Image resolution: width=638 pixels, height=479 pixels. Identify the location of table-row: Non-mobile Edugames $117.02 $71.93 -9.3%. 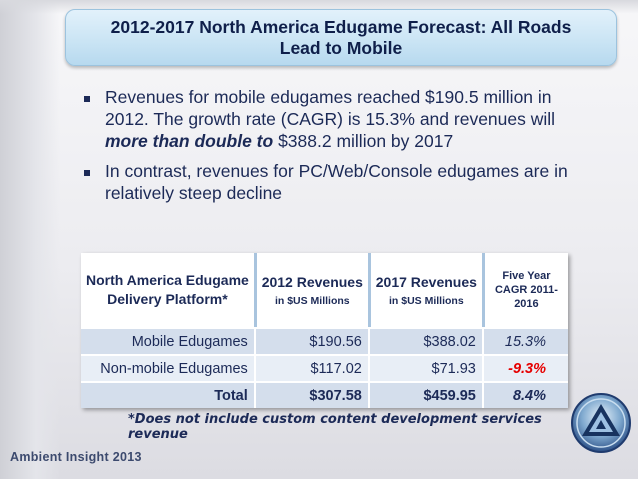
(324, 367).